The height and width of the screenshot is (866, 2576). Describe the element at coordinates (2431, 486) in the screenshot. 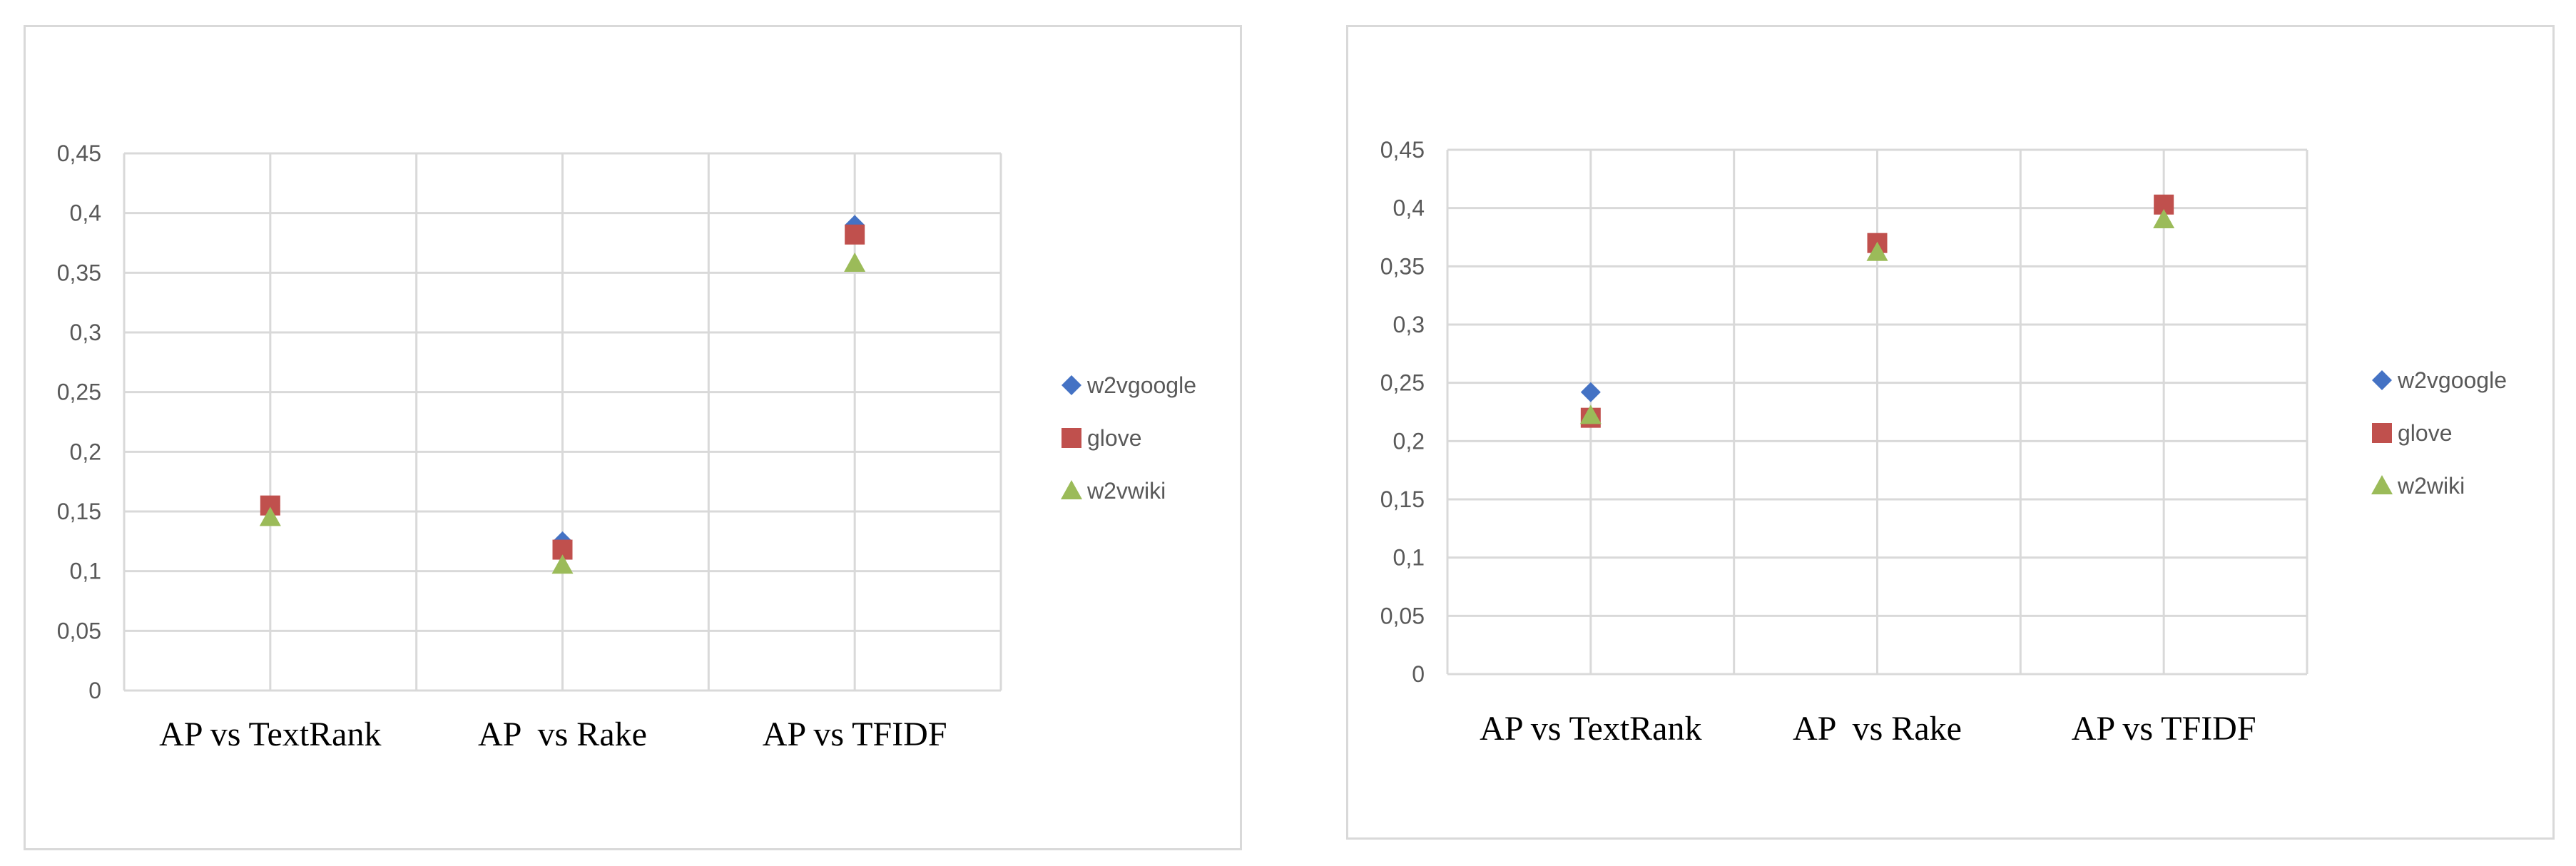

I see `legend-label: w2wiki` at that location.